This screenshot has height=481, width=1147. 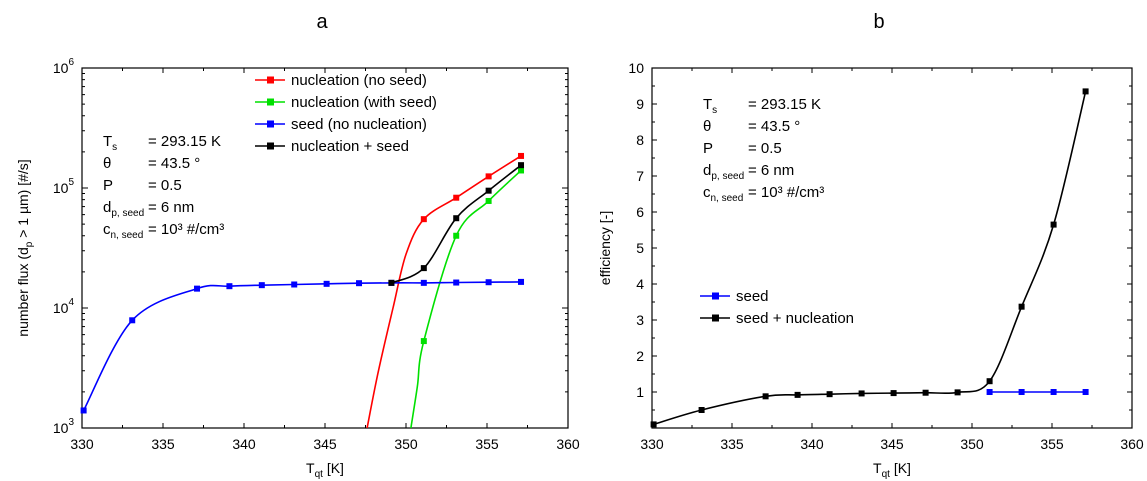 I want to click on y-tick-label: 5, so click(x=640, y=248).